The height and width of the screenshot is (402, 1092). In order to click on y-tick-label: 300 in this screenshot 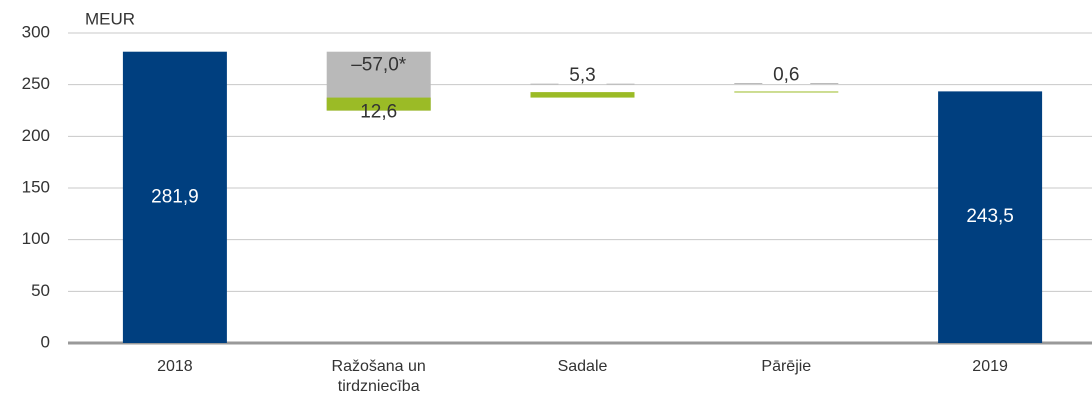, I will do `click(36, 31)`.